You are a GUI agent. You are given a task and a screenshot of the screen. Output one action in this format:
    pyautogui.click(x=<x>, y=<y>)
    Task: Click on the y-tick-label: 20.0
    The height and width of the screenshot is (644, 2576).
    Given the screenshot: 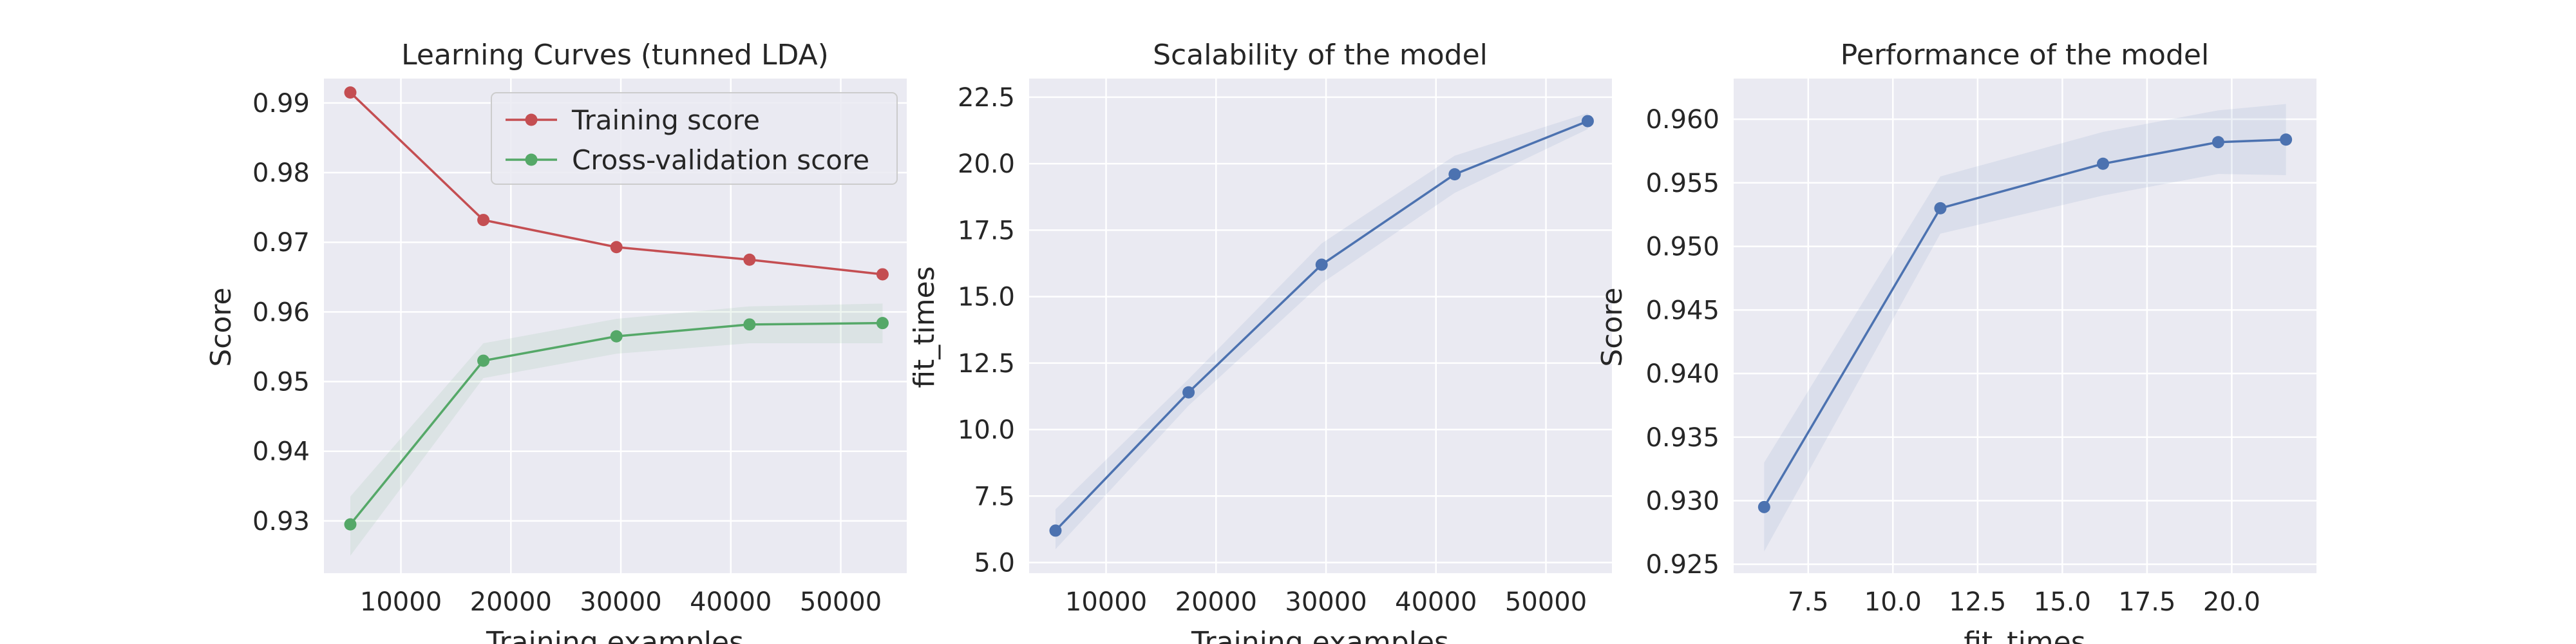 What is the action you would take?
    pyautogui.click(x=986, y=164)
    